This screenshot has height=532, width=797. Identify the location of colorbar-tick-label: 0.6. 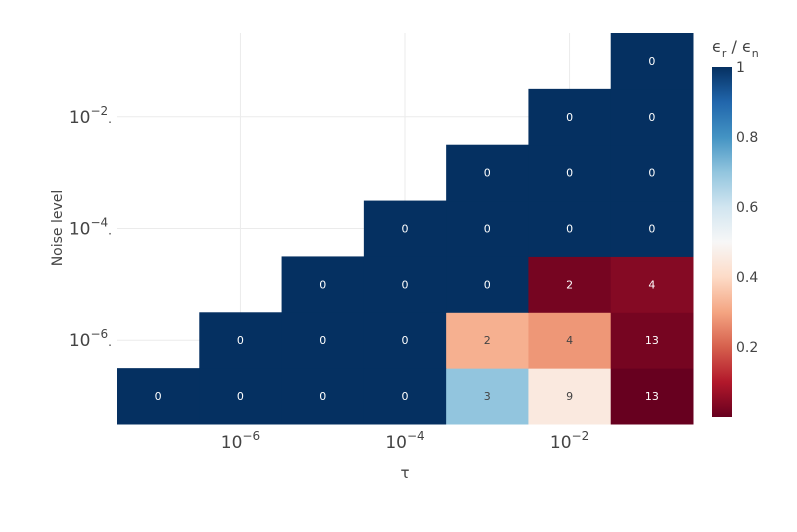
(747, 208).